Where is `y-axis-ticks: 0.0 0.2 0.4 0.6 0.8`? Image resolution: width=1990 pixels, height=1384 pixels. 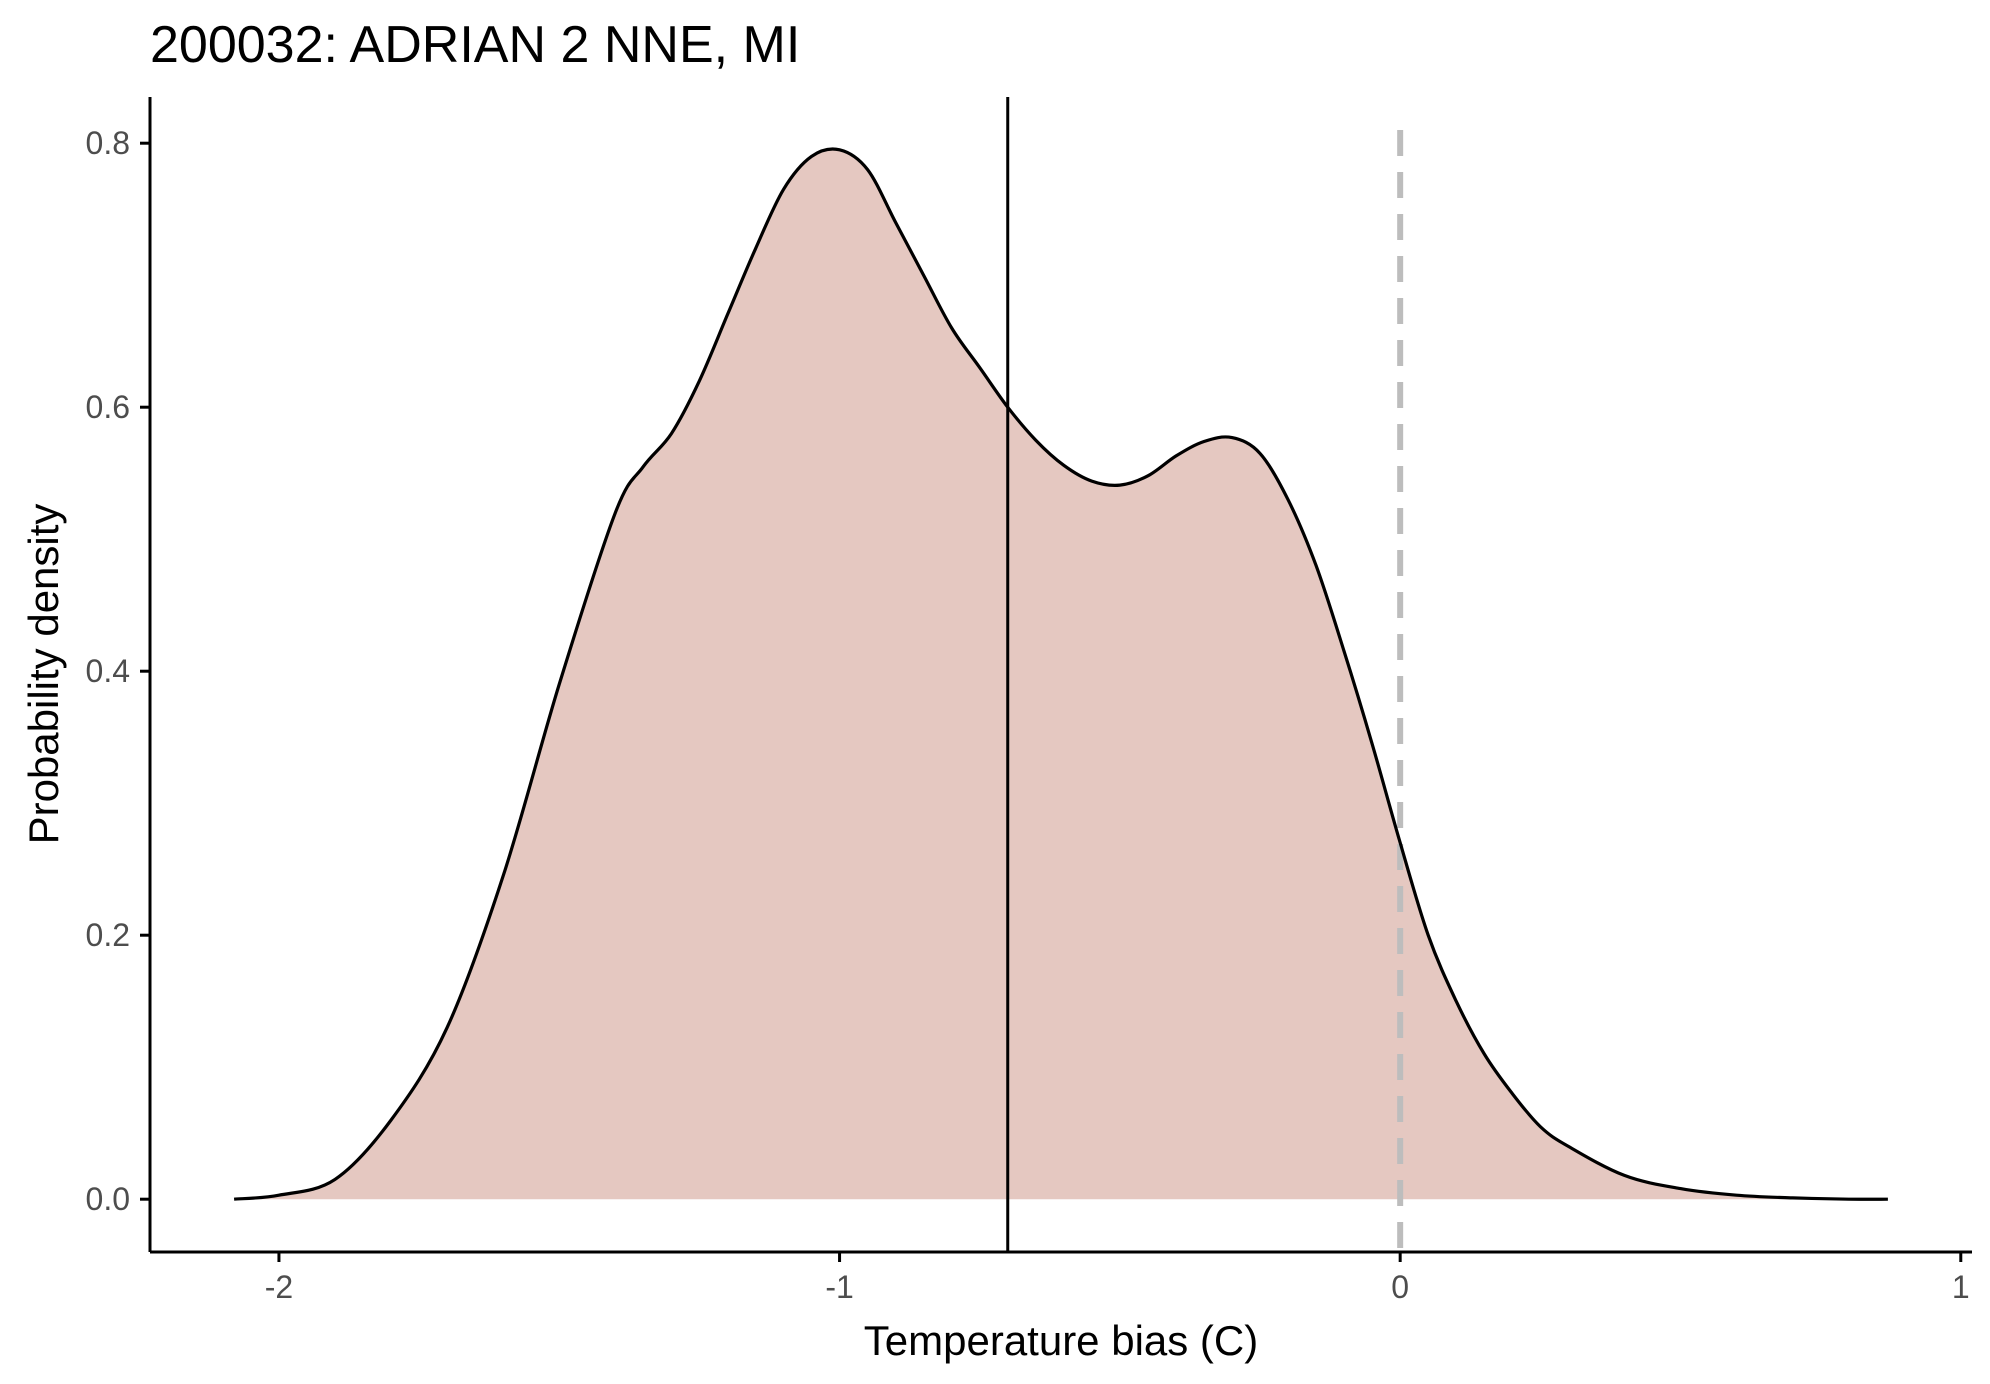 y-axis-ticks: 0.0 0.2 0.4 0.6 0.8 is located at coordinates (118, 671).